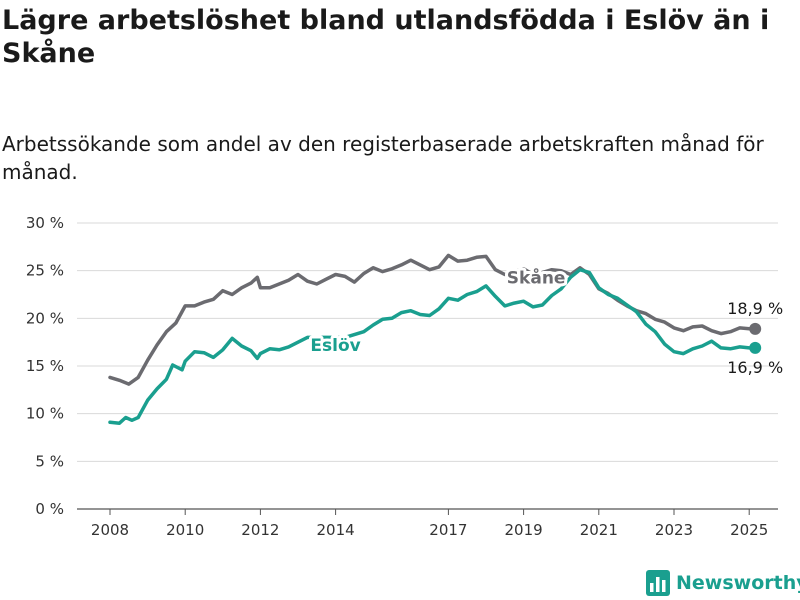 Image resolution: width=800 pixels, height=600 pixels. What do you see at coordinates (749, 530) in the screenshot?
I see `x-tick-label: 2025` at bounding box center [749, 530].